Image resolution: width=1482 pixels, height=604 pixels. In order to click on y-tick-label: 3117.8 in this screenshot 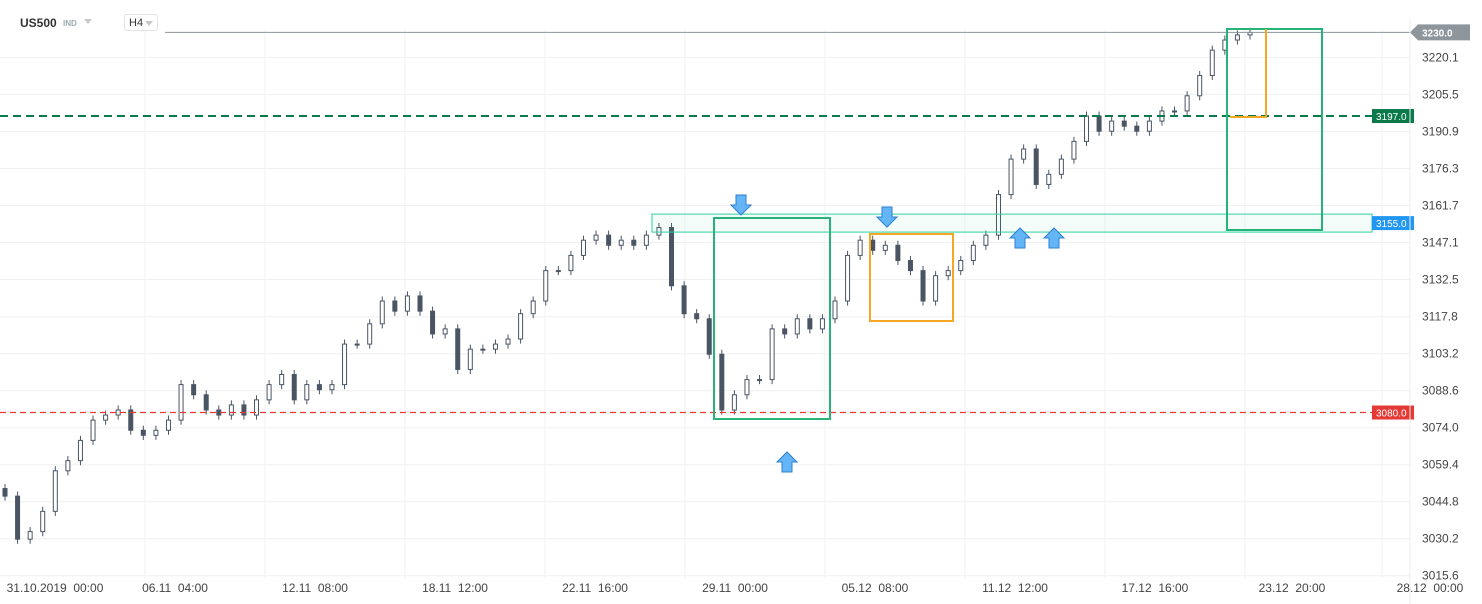, I will do `click(1440, 317)`.